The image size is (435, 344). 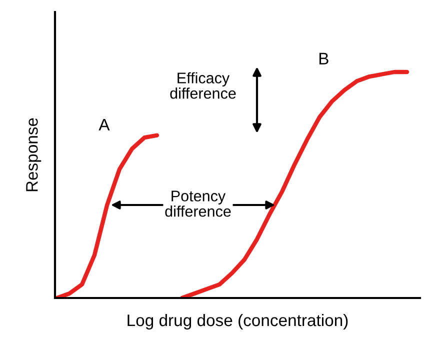 I want to click on annotation: Potency difference, so click(x=198, y=203).